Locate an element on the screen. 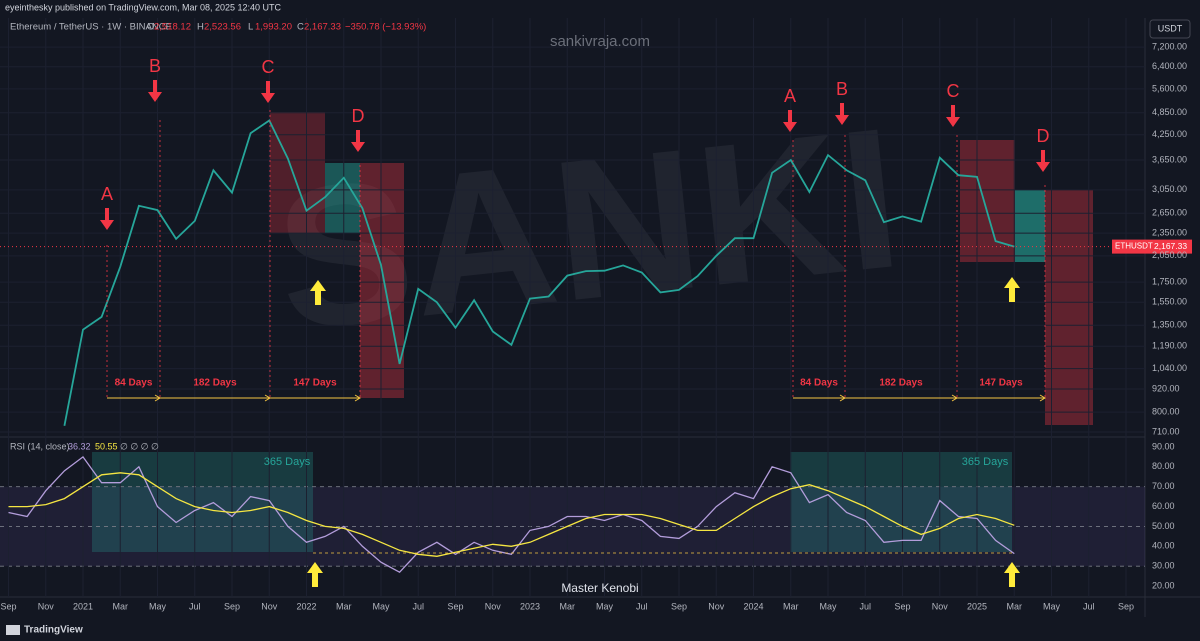  rsi-ma-legend-value: 50.55 is located at coordinates (106, 446).